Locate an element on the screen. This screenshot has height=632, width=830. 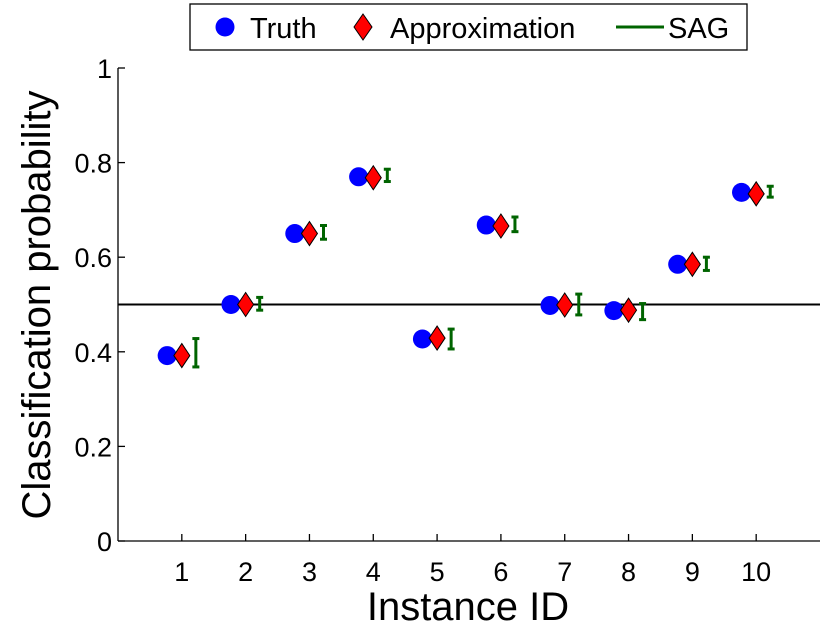
legend: Truth Approximation SAG is located at coordinates (468, 27).